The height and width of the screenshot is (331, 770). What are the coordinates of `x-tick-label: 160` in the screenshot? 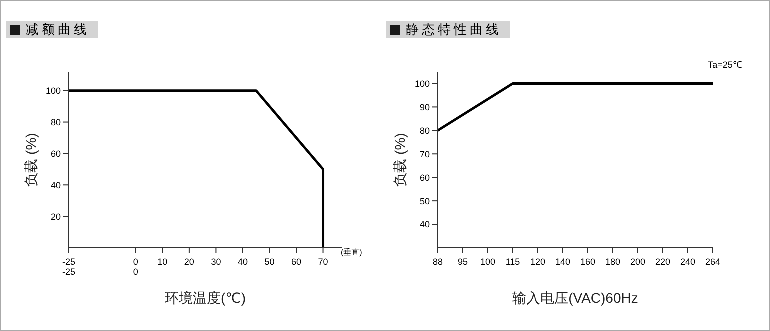 It's located at (588, 262).